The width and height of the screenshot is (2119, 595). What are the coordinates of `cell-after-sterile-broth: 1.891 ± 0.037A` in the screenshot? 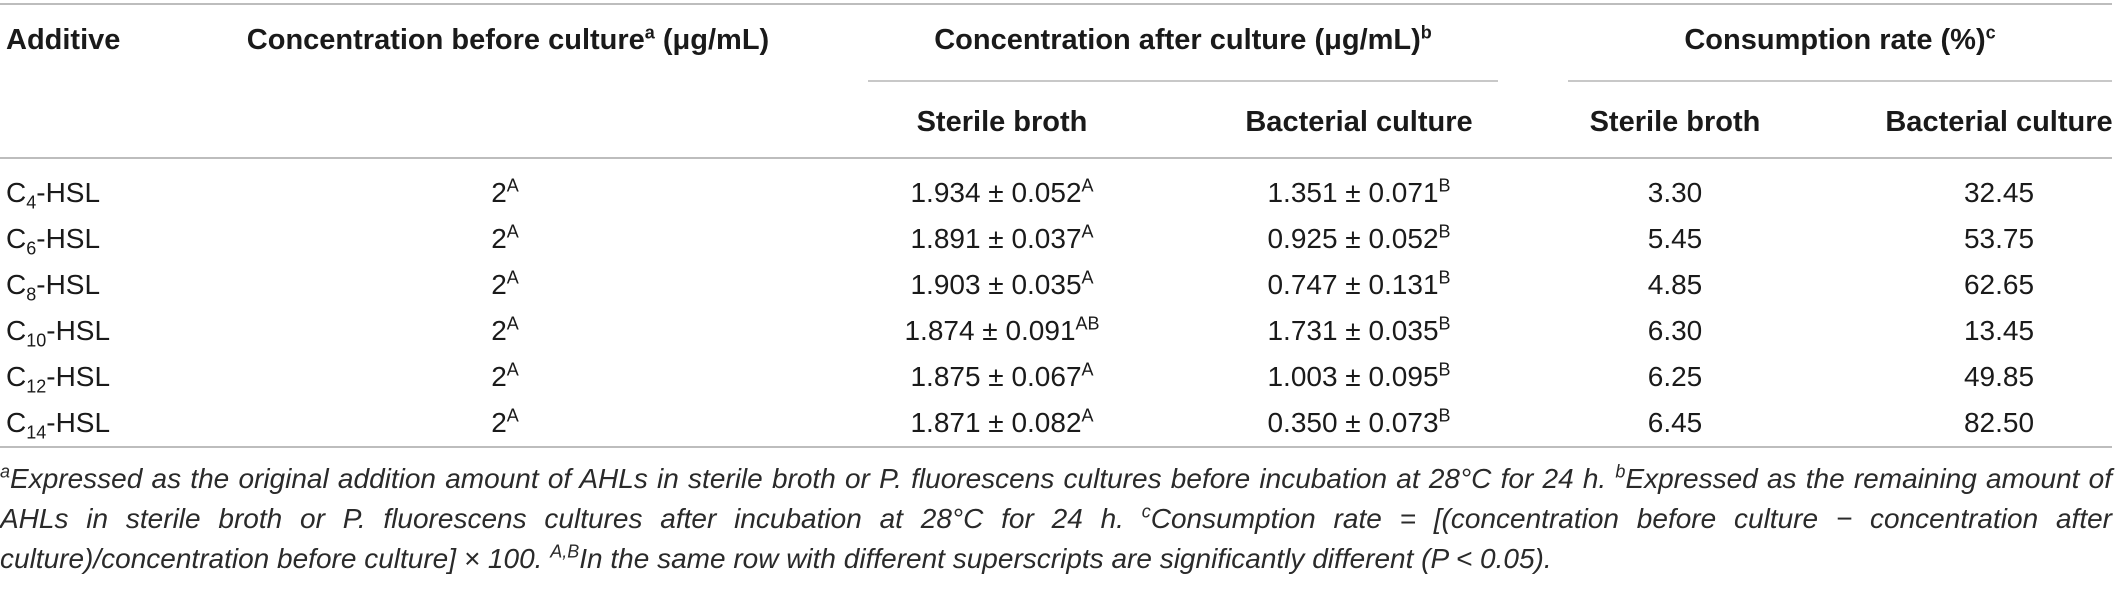 It's located at (1002, 237).